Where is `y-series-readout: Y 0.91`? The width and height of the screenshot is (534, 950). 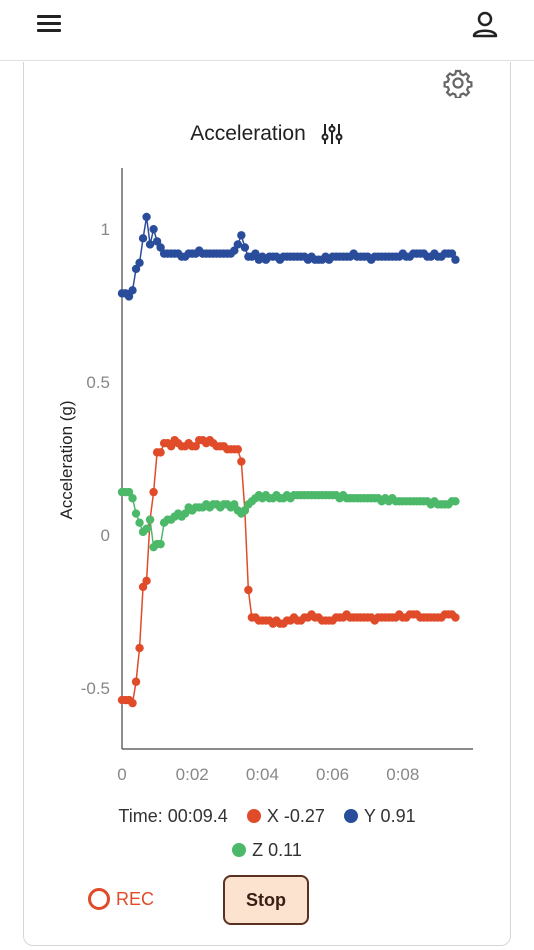 y-series-readout: Y 0.91 is located at coordinates (389, 816).